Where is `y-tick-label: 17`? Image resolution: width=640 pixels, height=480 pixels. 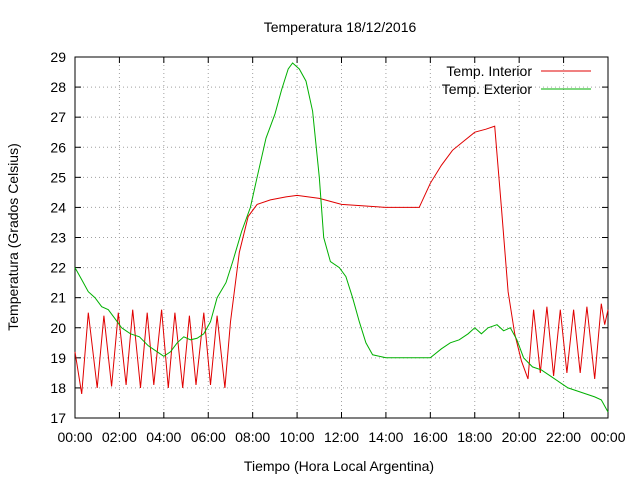 y-tick-label: 17 is located at coordinates (58, 418).